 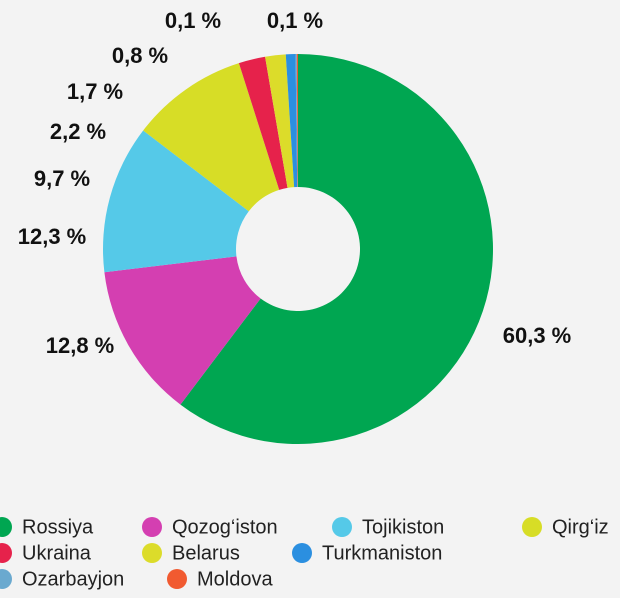 What do you see at coordinates (537, 335) in the screenshot?
I see `value-label: 60,3 %` at bounding box center [537, 335].